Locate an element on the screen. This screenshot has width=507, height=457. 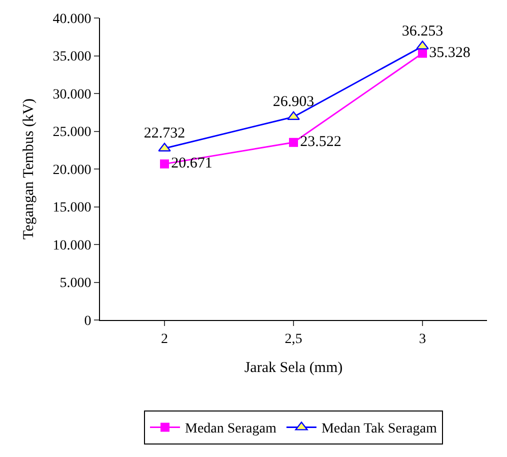
y-tick-label: 30.000 is located at coordinates (72, 94).